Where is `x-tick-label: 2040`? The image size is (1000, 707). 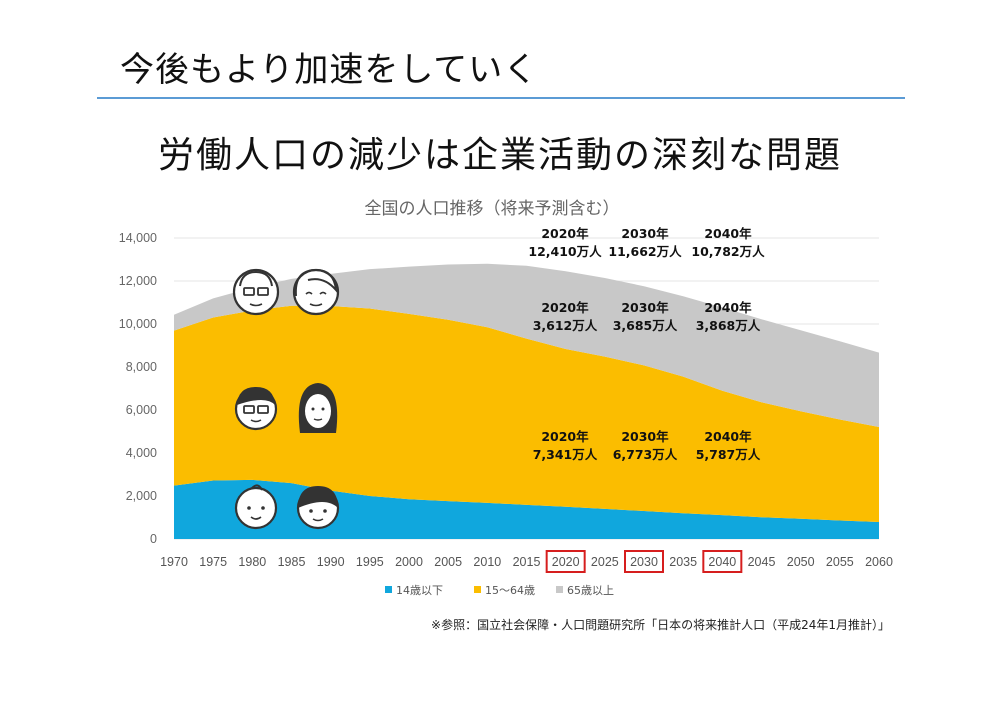
x-tick-label: 2040 is located at coordinates (722, 562).